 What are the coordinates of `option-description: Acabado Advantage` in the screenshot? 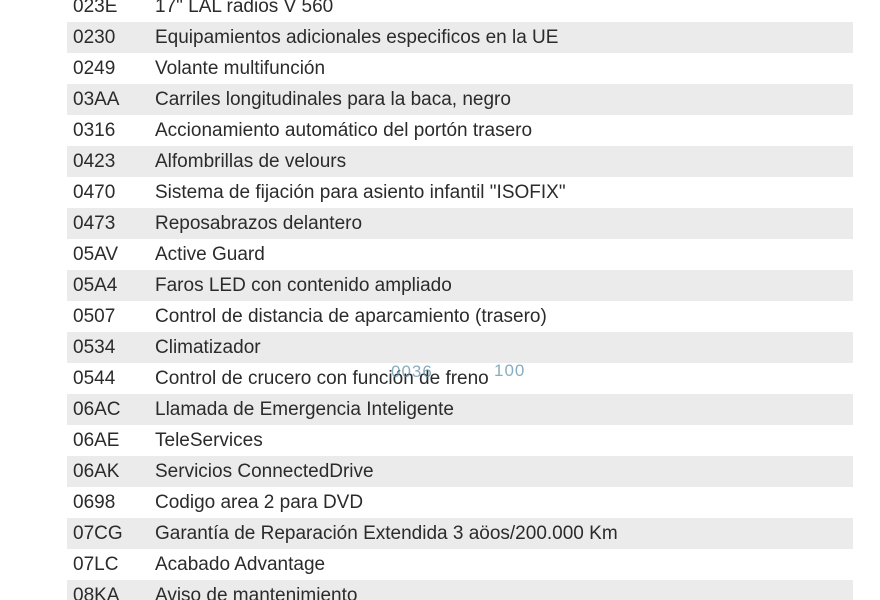 It's located at (240, 564).